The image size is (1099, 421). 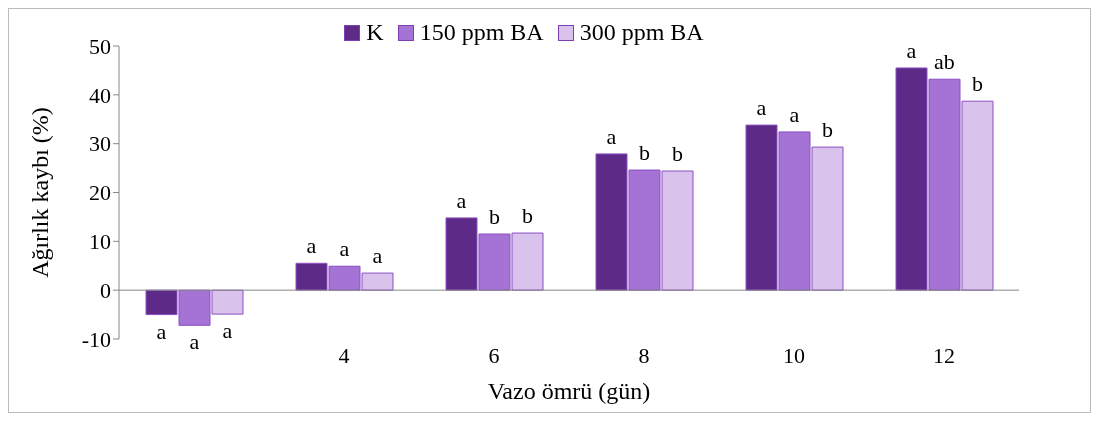 I want to click on x-tick-label: 8, so click(x=644, y=355).